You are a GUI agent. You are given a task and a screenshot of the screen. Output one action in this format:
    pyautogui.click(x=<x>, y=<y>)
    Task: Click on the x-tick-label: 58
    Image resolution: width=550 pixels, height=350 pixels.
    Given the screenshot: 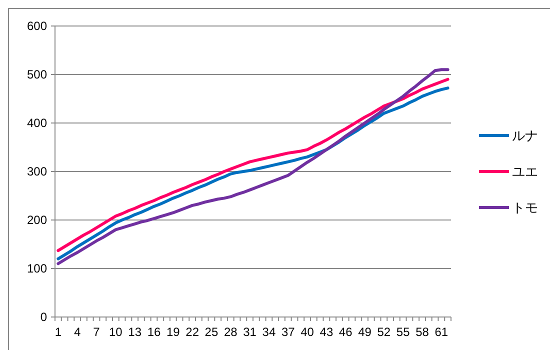 What is the action you would take?
    pyautogui.click(x=423, y=332)
    